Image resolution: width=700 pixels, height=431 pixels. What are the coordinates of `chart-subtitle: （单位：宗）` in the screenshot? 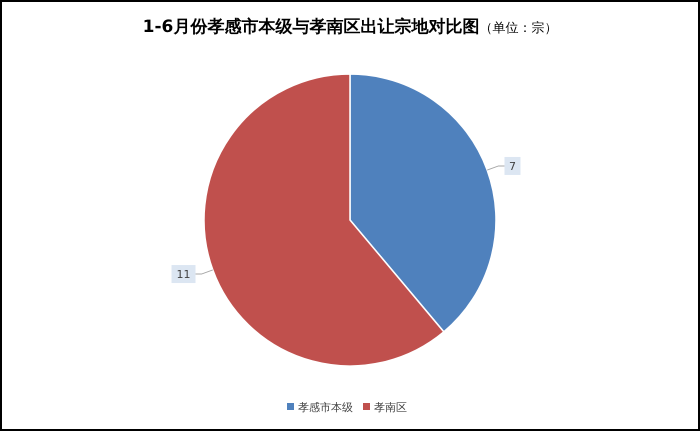 It's located at (518, 28).